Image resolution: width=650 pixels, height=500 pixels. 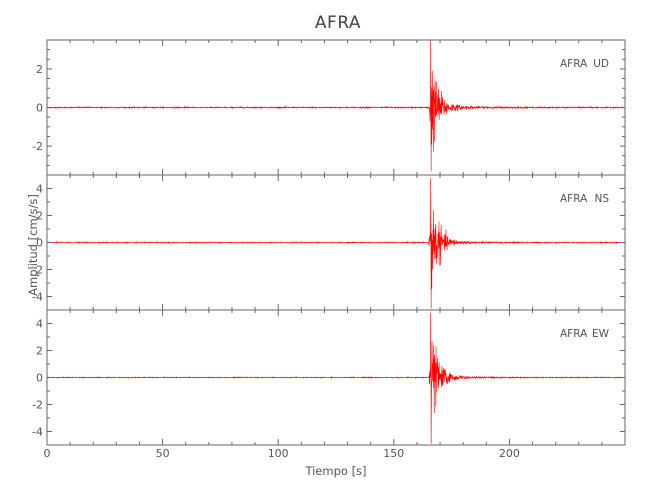 What do you see at coordinates (278, 453) in the screenshot?
I see `x-tick-label: 100` at bounding box center [278, 453].